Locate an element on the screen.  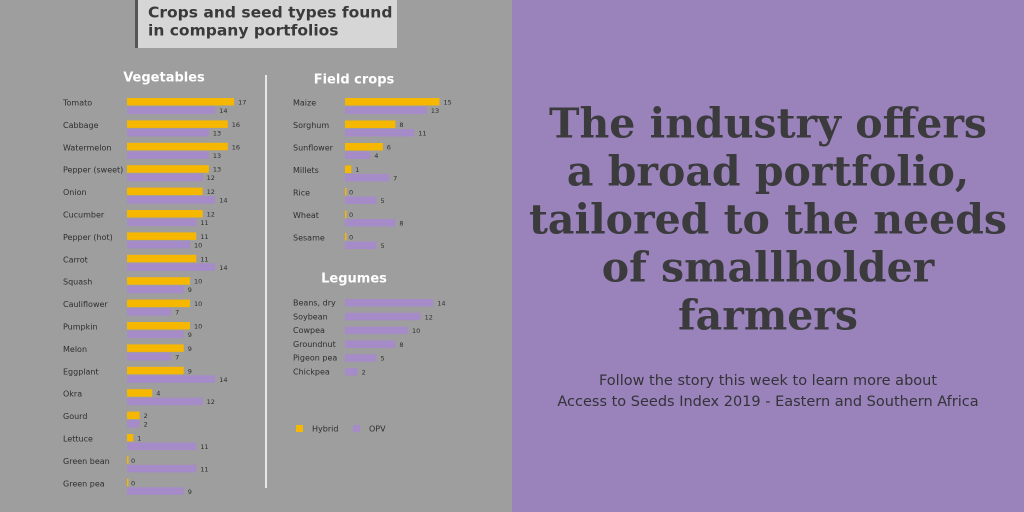
headline: farmers is located at coordinates (768, 316).